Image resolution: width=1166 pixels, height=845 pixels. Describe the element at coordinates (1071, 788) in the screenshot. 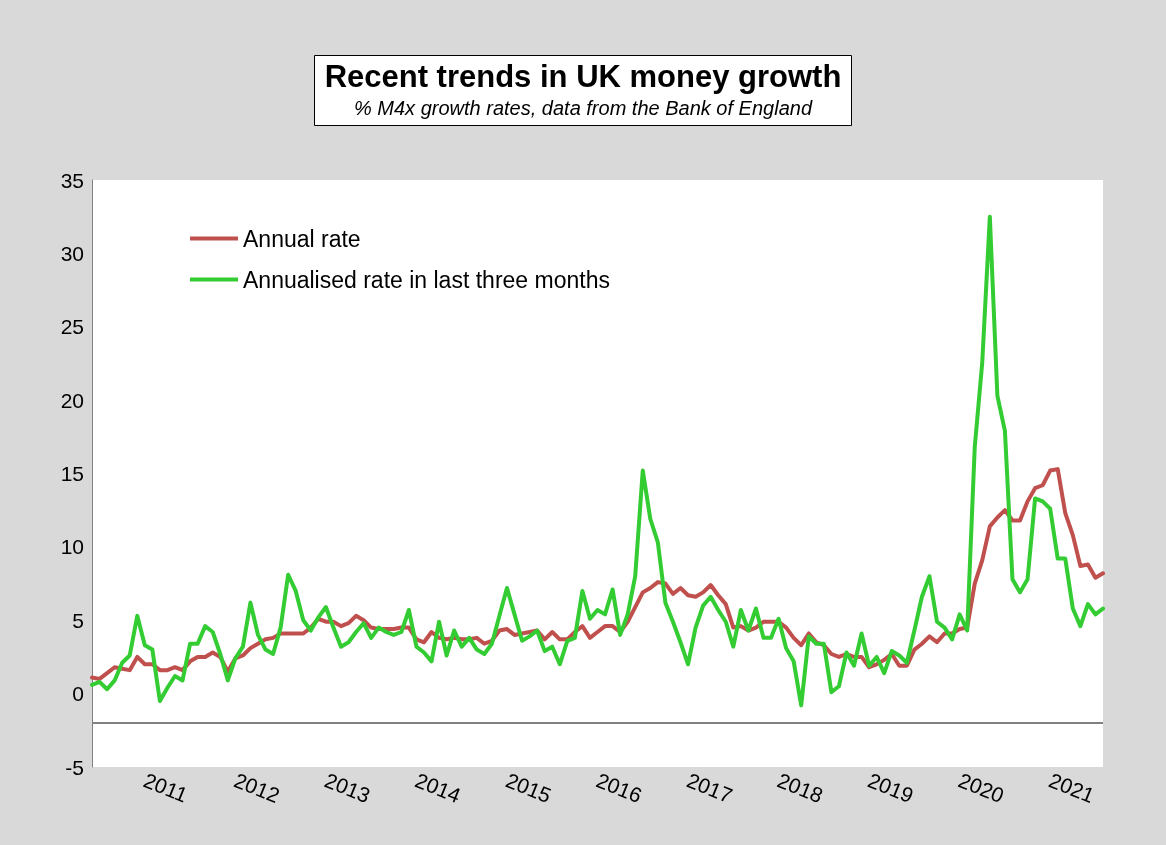

I see `x-tick-label: 2021` at that location.